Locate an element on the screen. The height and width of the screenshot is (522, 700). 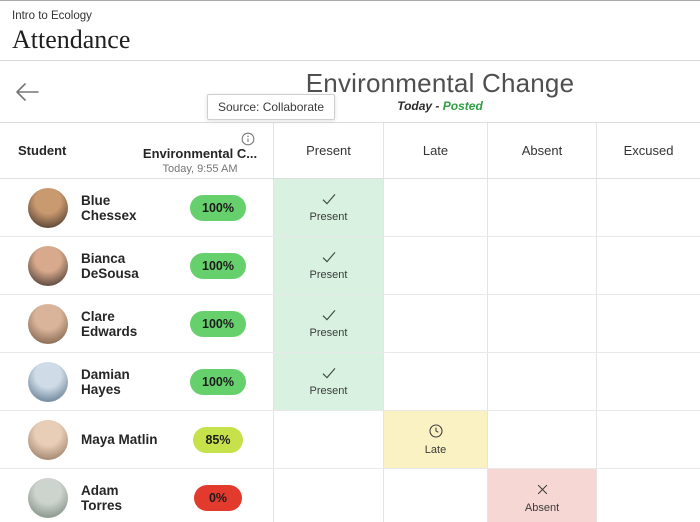
student-column-label: Student is located at coordinates (42, 150).